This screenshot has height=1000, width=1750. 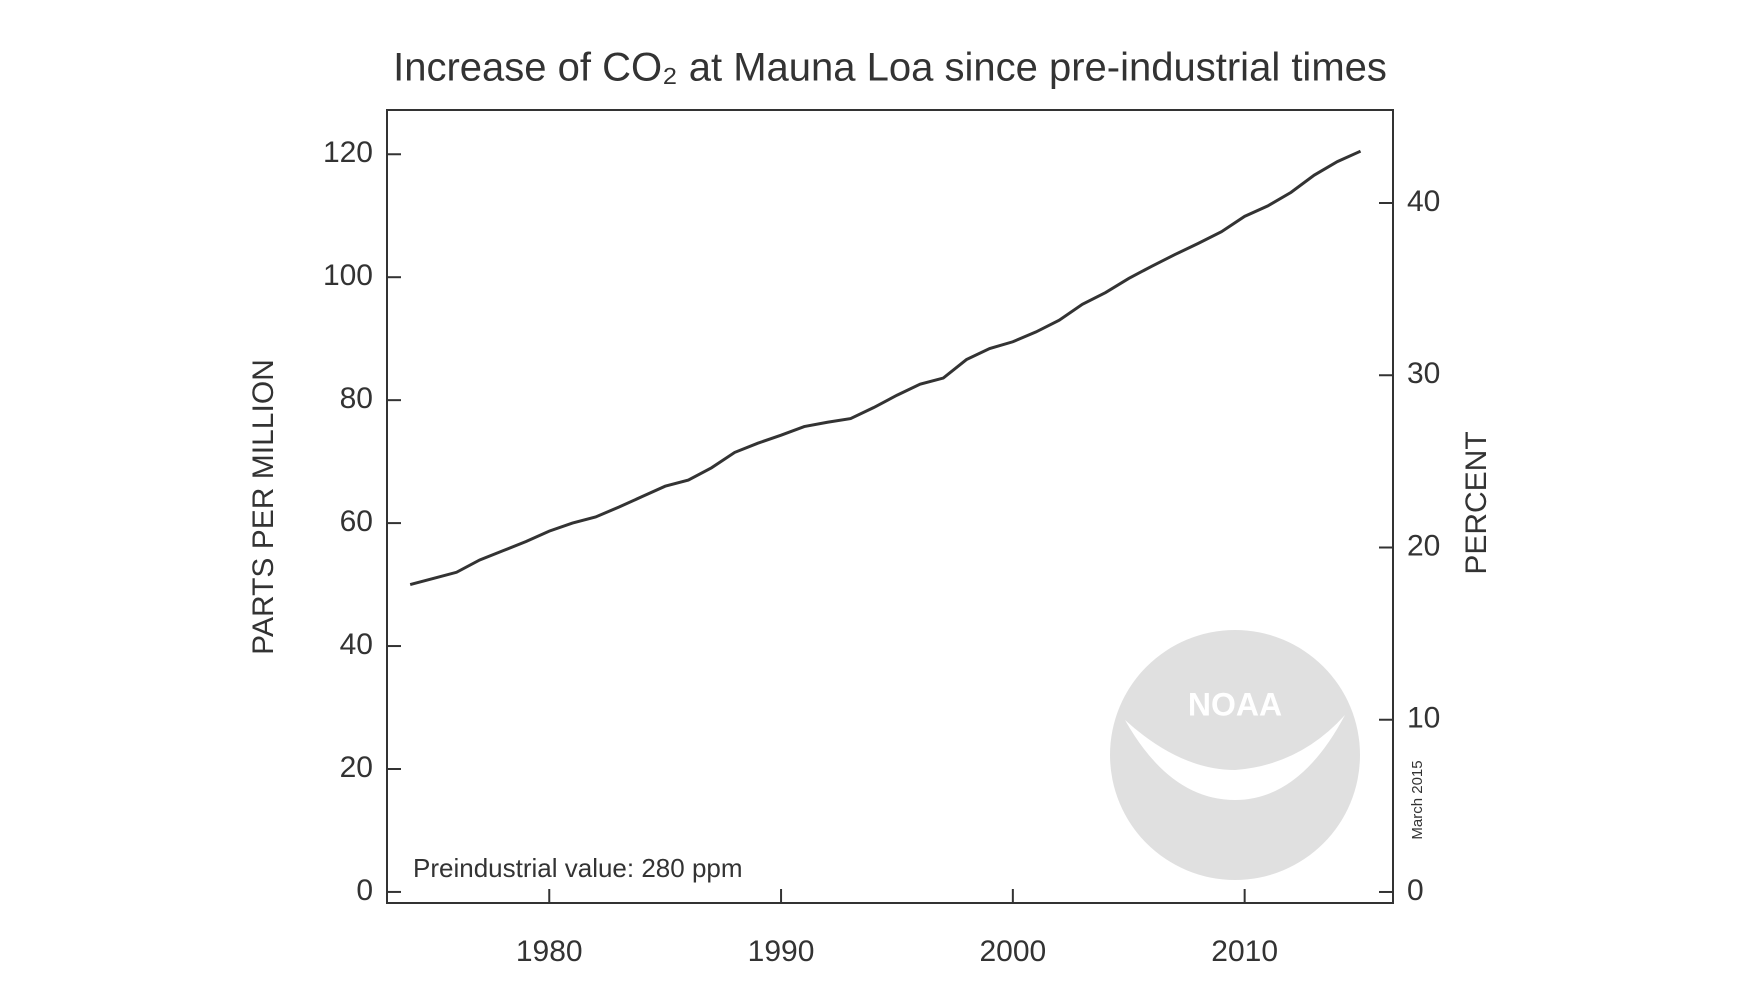 What do you see at coordinates (1417, 799) in the screenshot?
I see `date-note: March 2015` at bounding box center [1417, 799].